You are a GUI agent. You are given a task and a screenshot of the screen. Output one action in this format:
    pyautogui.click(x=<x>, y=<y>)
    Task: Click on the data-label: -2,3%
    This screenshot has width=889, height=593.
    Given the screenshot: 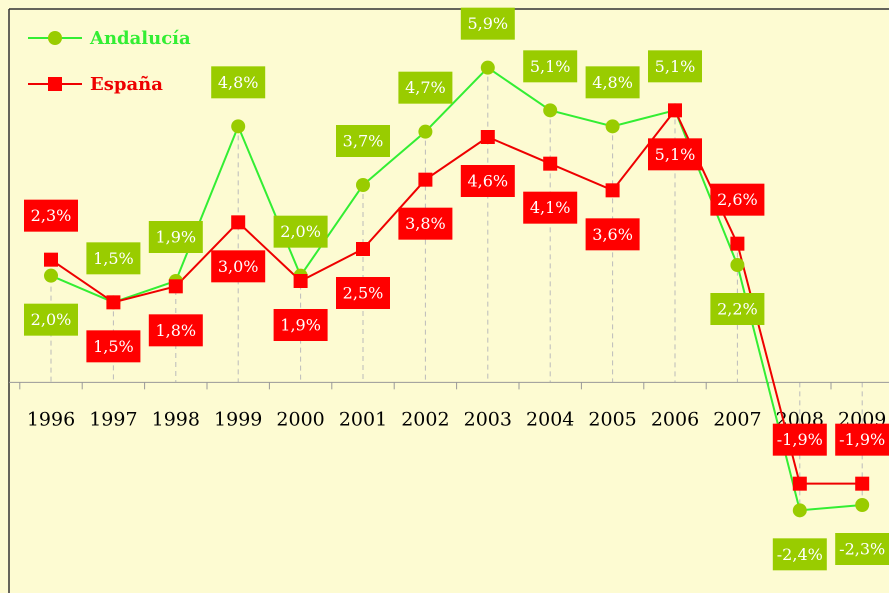 What is the action you would take?
    pyautogui.click(x=862, y=549)
    